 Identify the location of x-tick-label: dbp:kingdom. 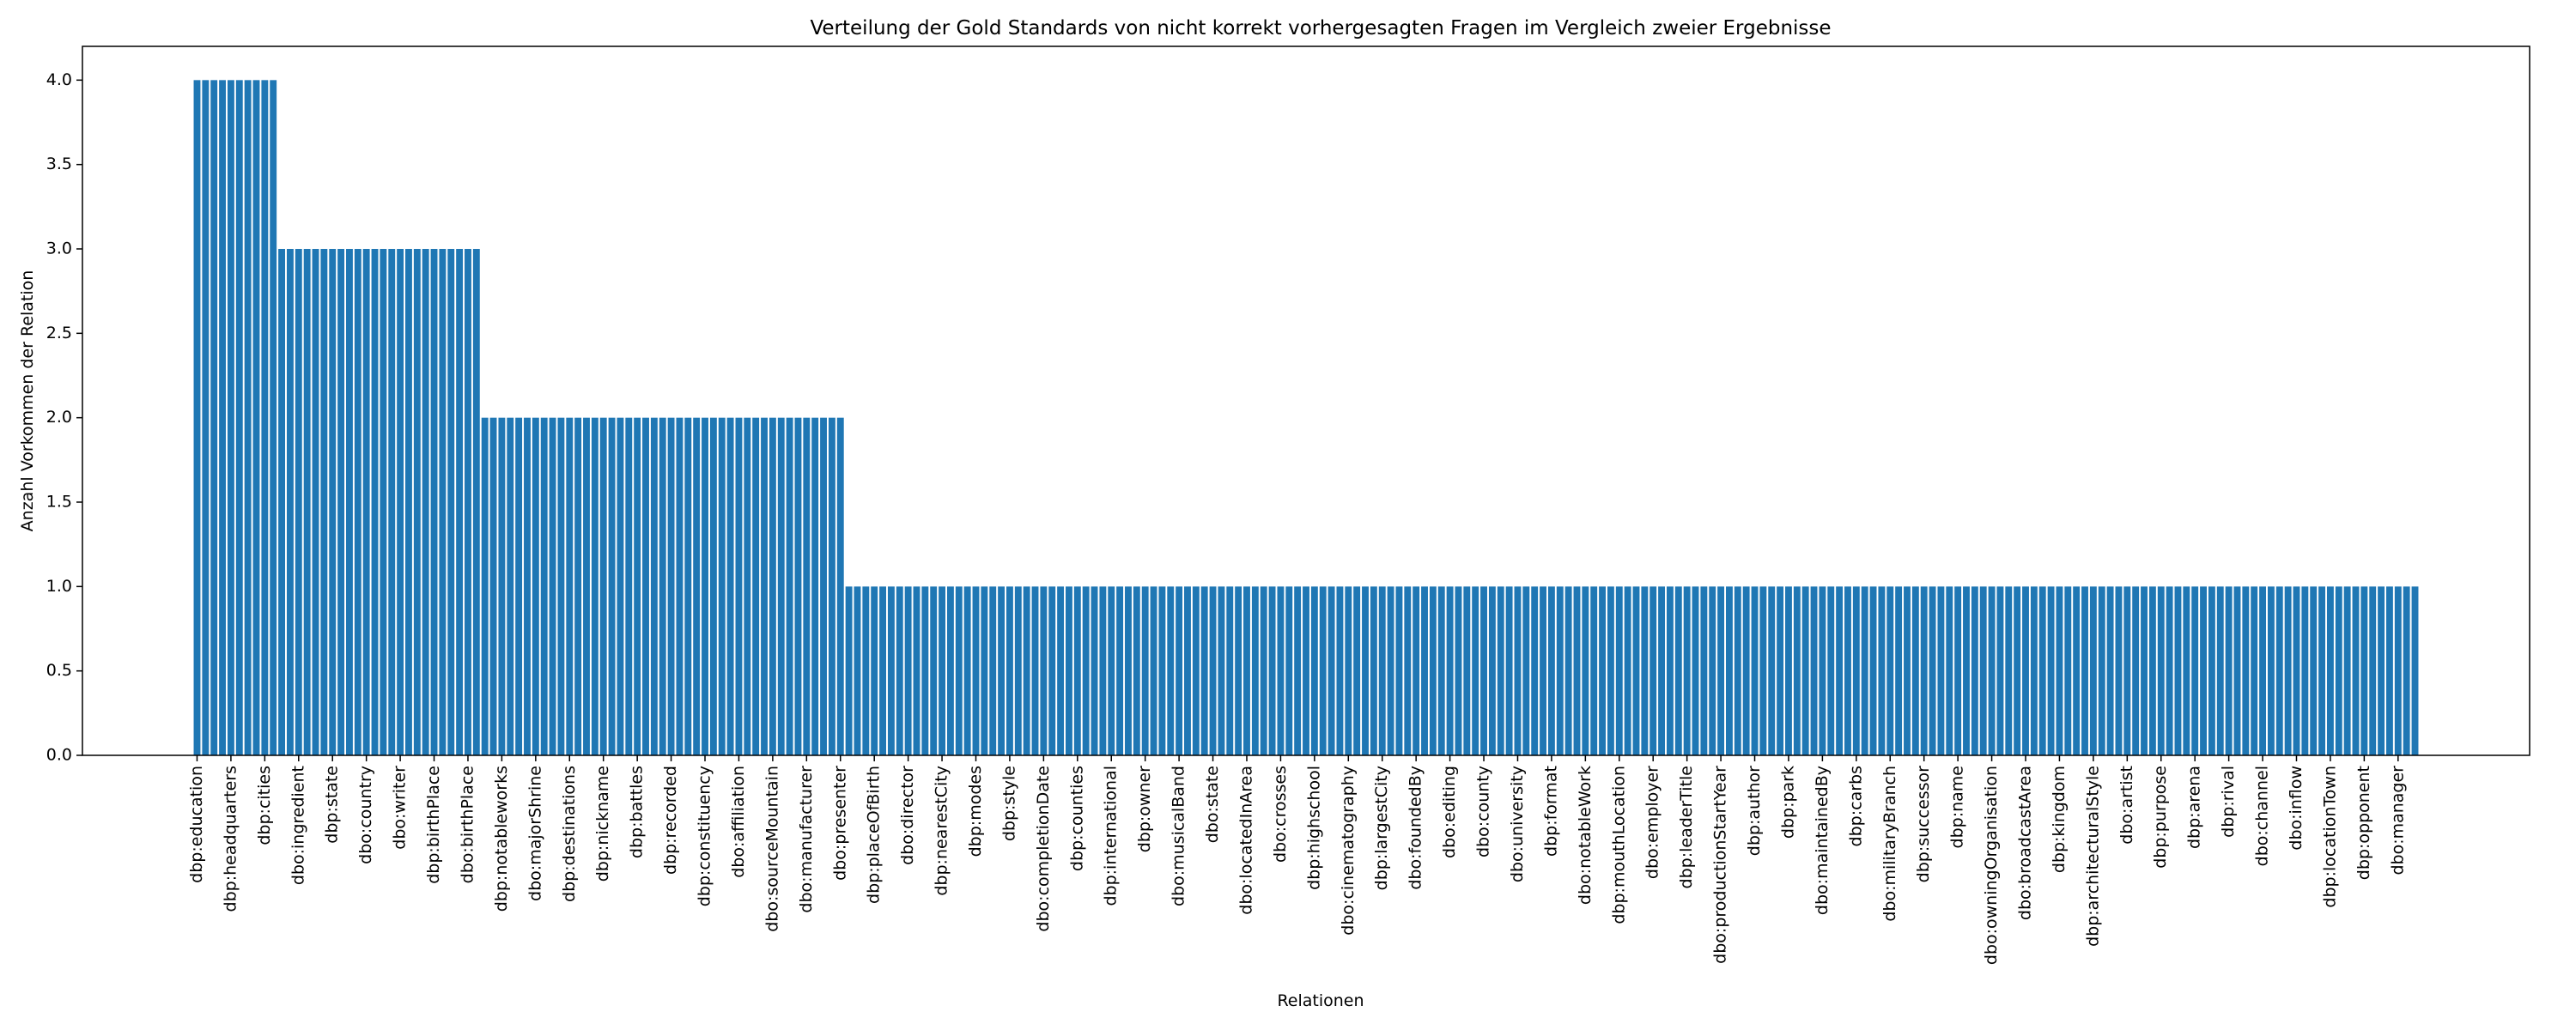
(2060, 819).